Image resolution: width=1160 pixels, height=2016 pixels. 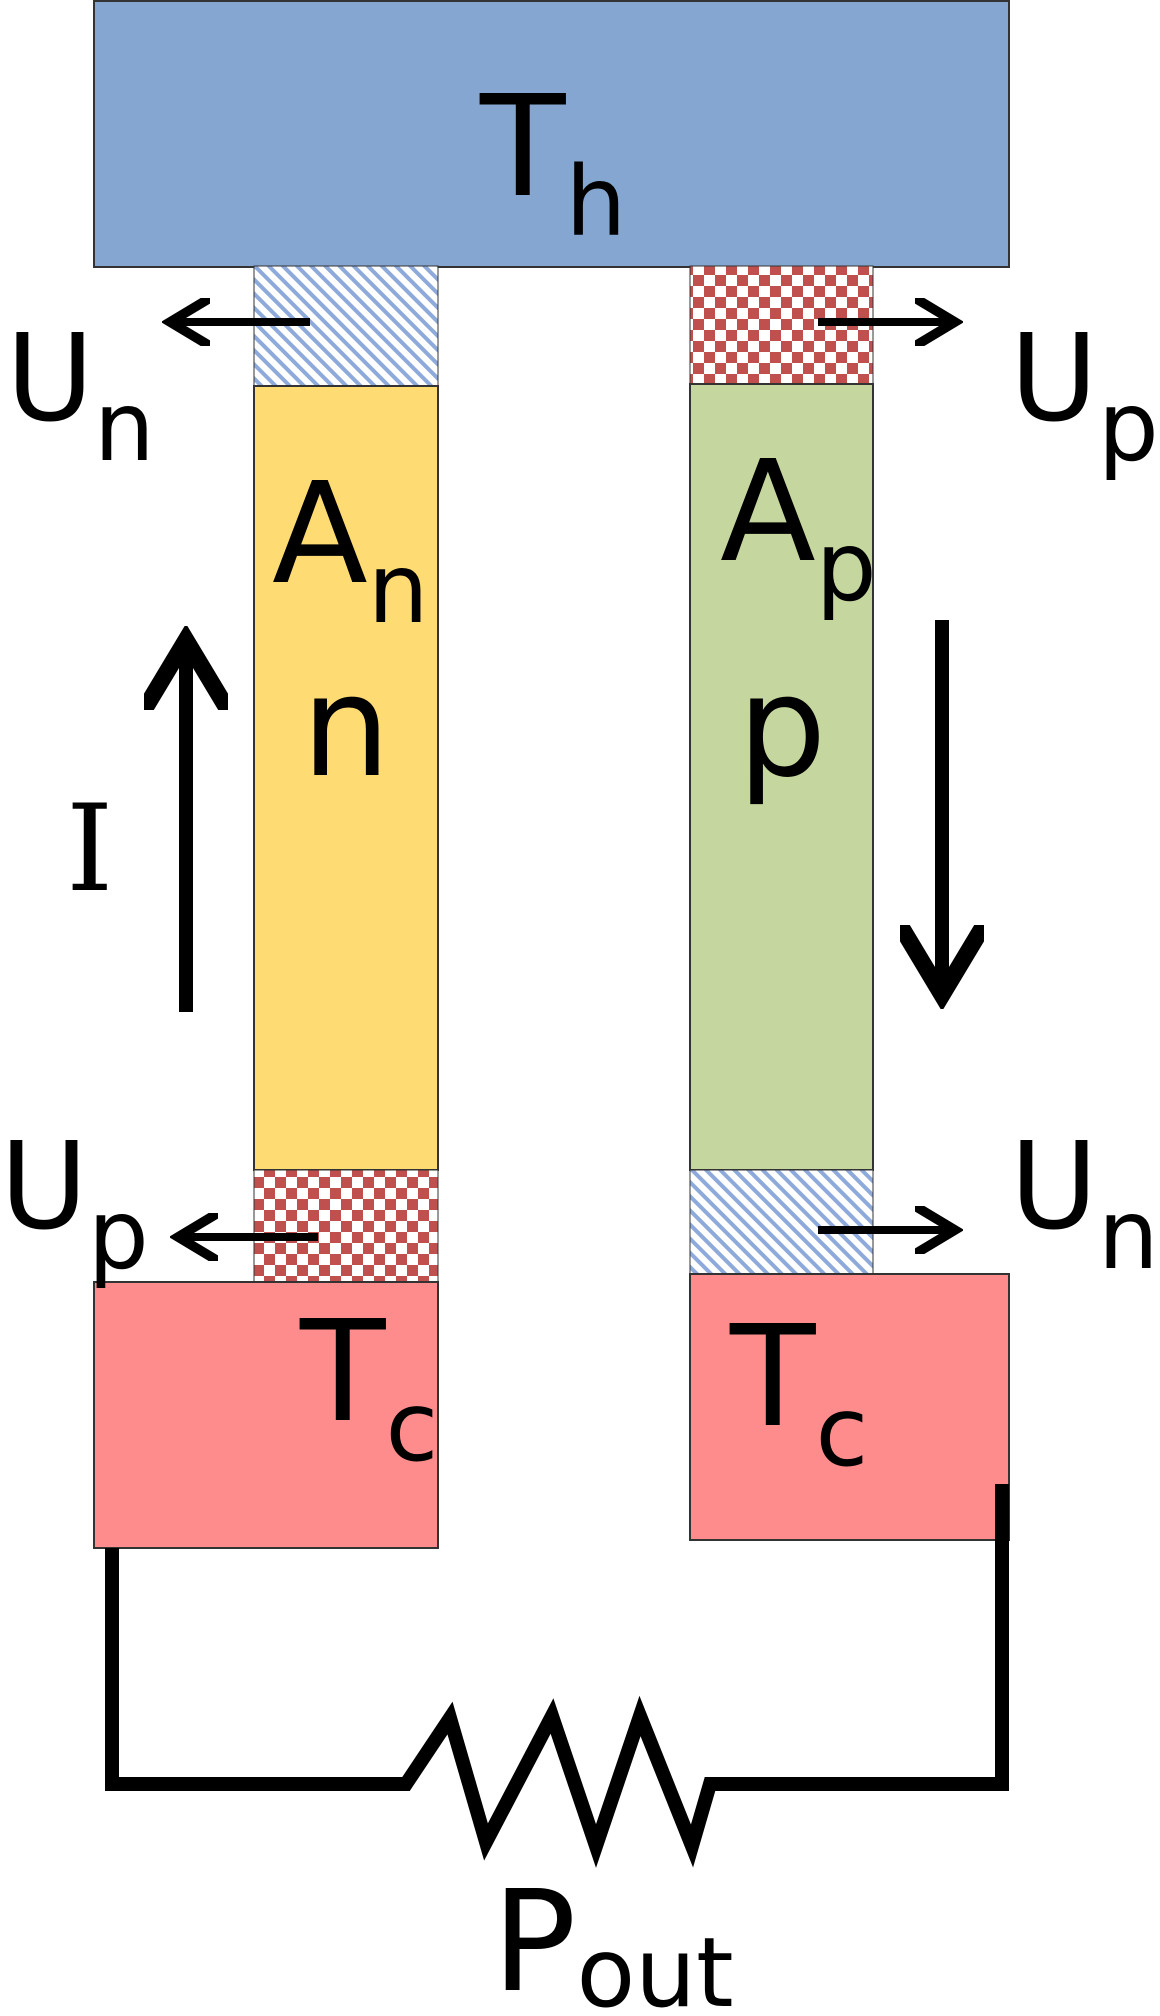 I want to click on hot-reservoir-label: Th, so click(x=552, y=162).